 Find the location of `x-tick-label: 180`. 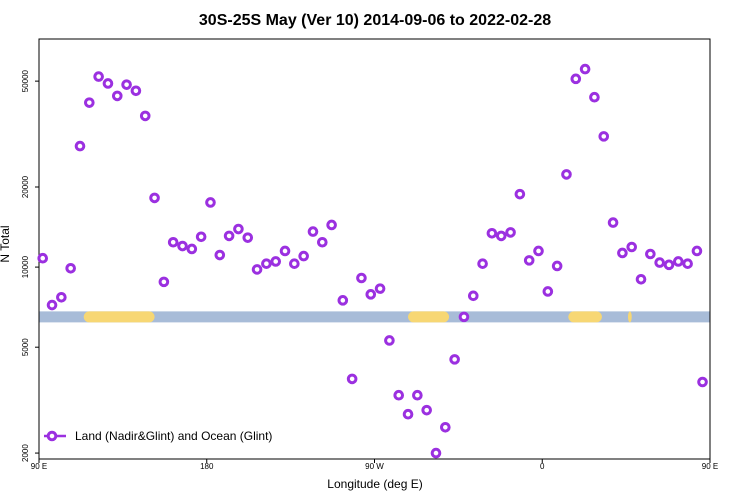

x-tick-label: 180 is located at coordinates (207, 466).